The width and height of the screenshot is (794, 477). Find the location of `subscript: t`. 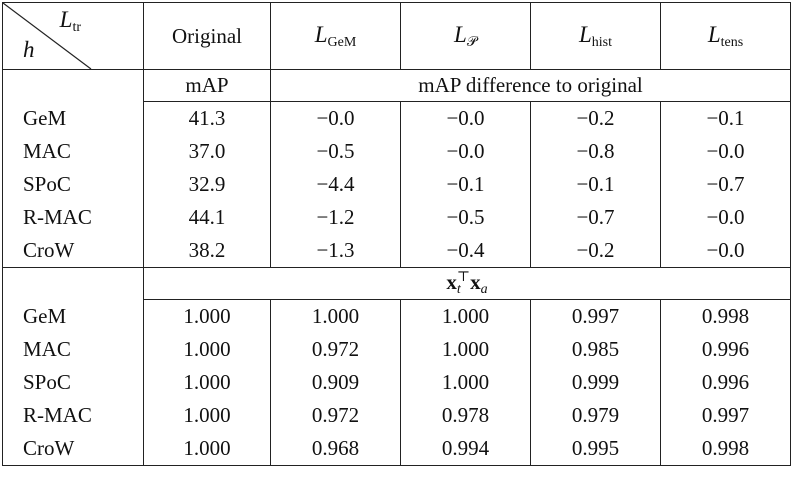

subscript: t is located at coordinates (458, 289).